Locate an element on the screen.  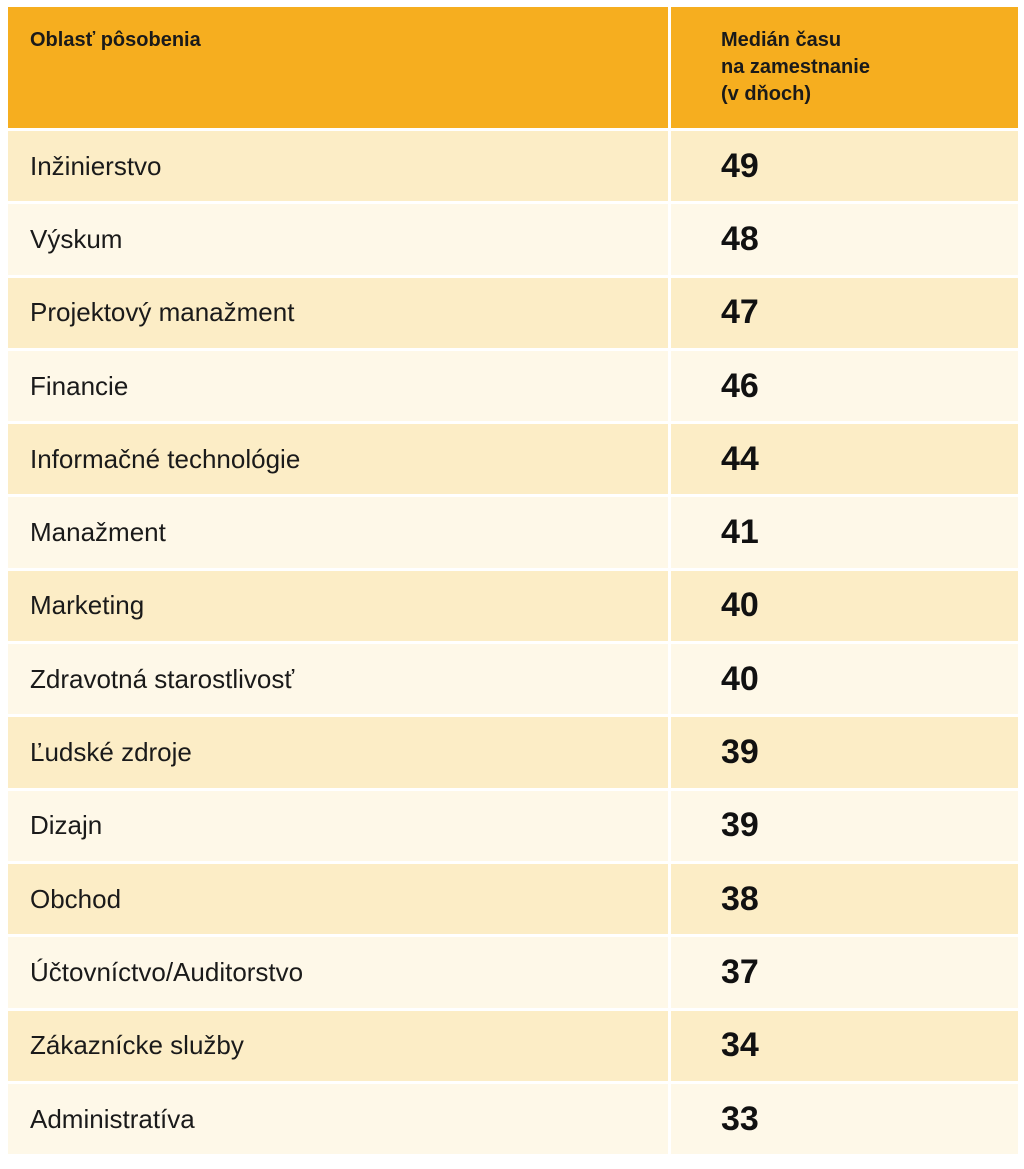
table-row: Zákaznícke služby 34 is located at coordinates (513, 1047).